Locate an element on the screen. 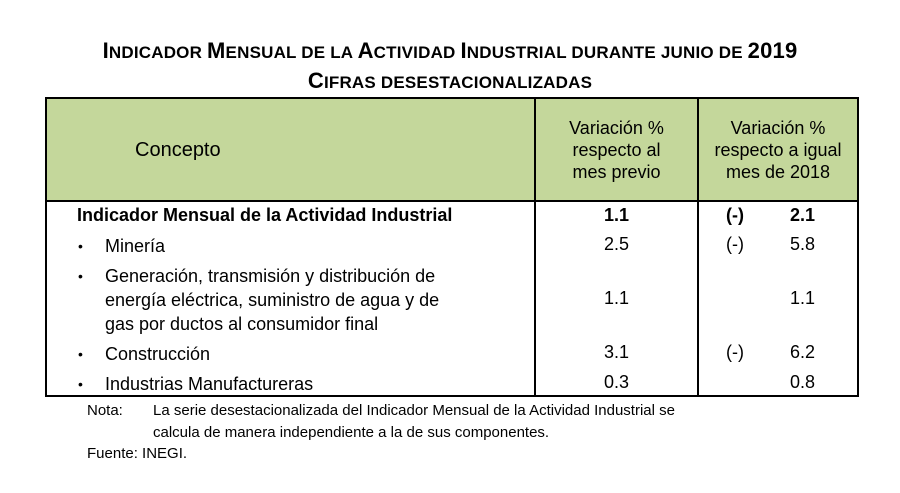  header-concepto: Concepto is located at coordinates (178, 150).